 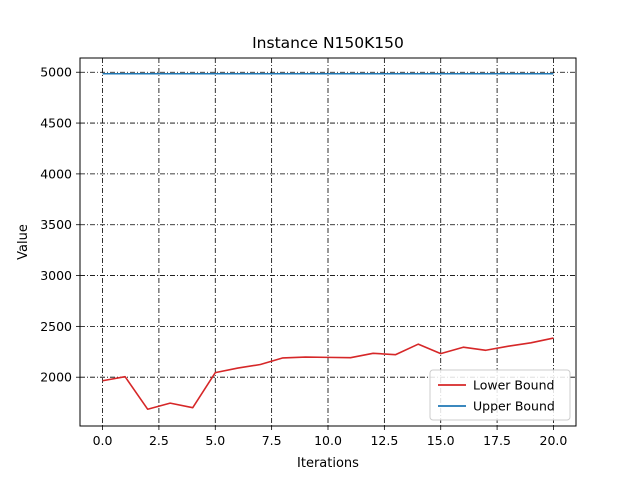 What do you see at coordinates (23, 242) in the screenshot?
I see `y-axis-label: Value` at bounding box center [23, 242].